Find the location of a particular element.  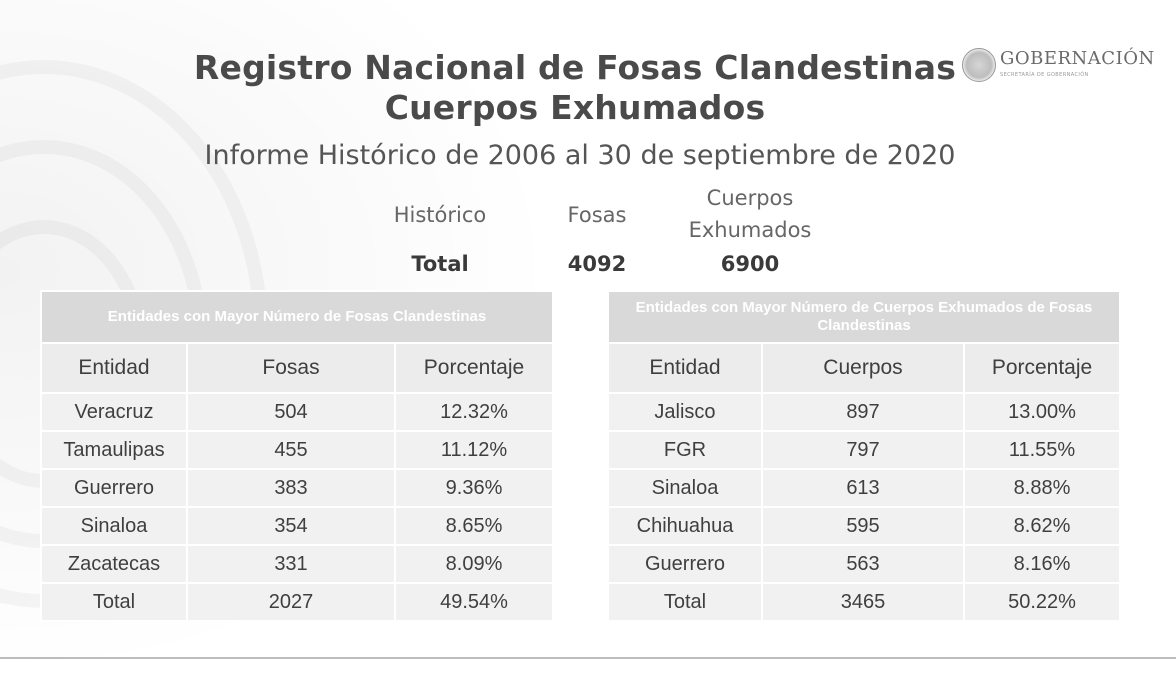

cell-entidad: Veracruz is located at coordinates (114, 412).